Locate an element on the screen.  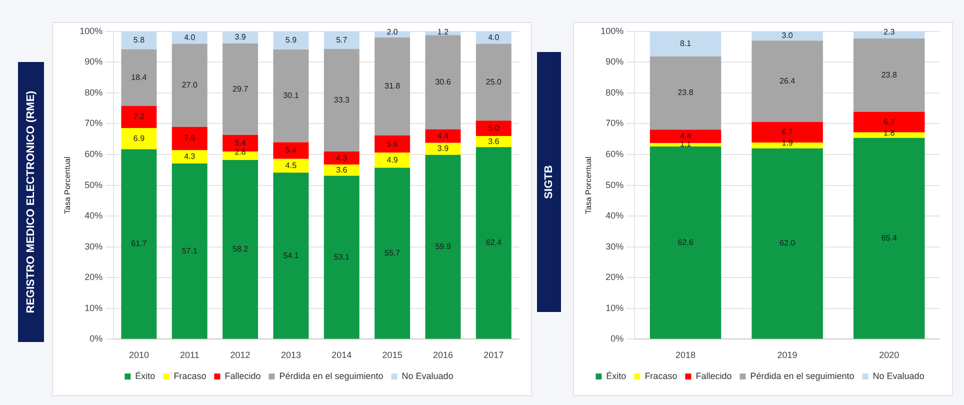
x-tick-label: 2015 is located at coordinates (392, 355).